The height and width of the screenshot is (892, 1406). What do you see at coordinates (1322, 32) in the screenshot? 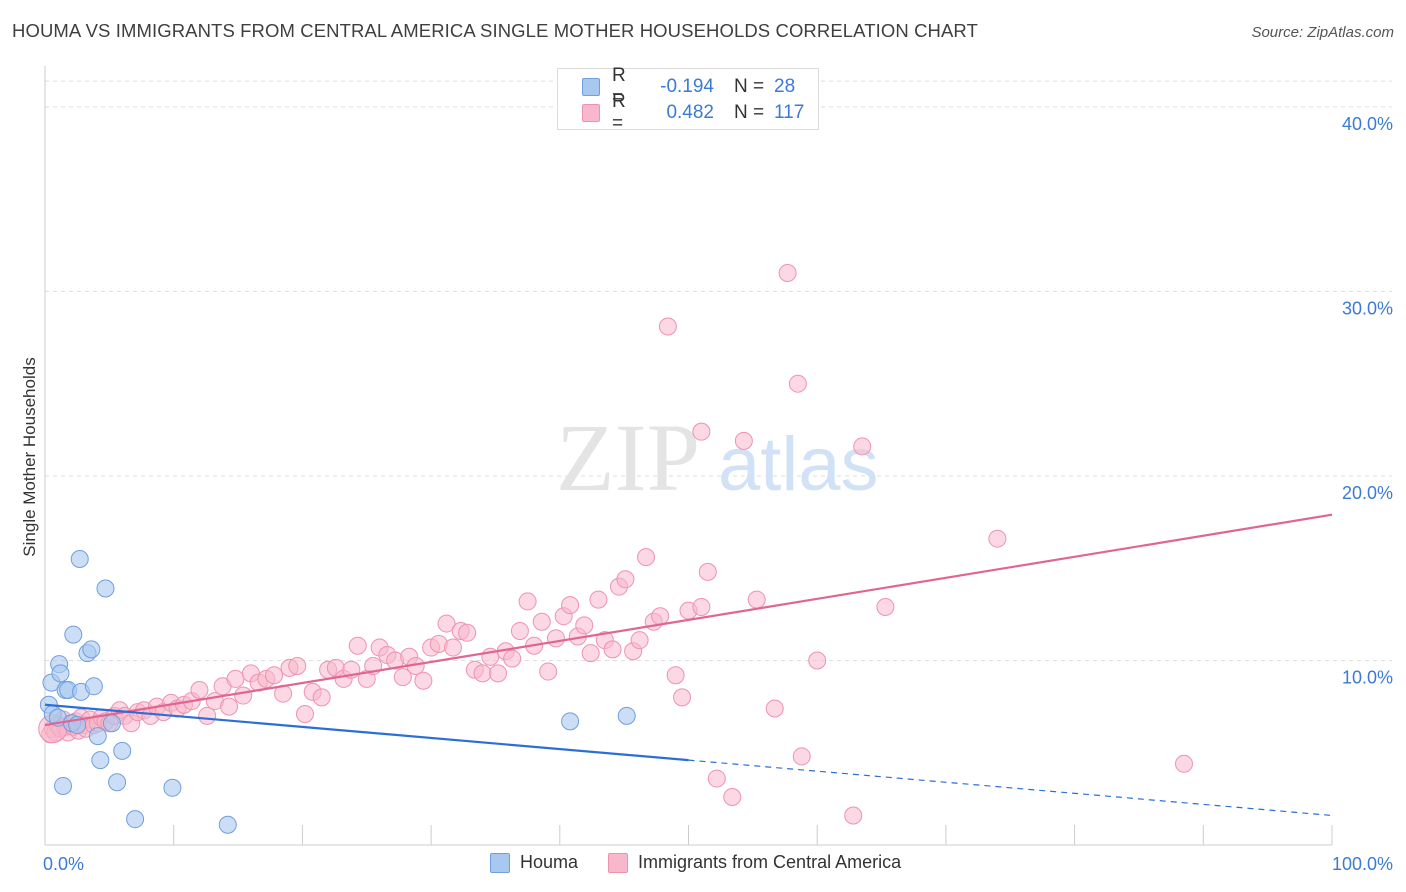
I see `source-label: Source: ZipAtlas.com` at bounding box center [1322, 32].